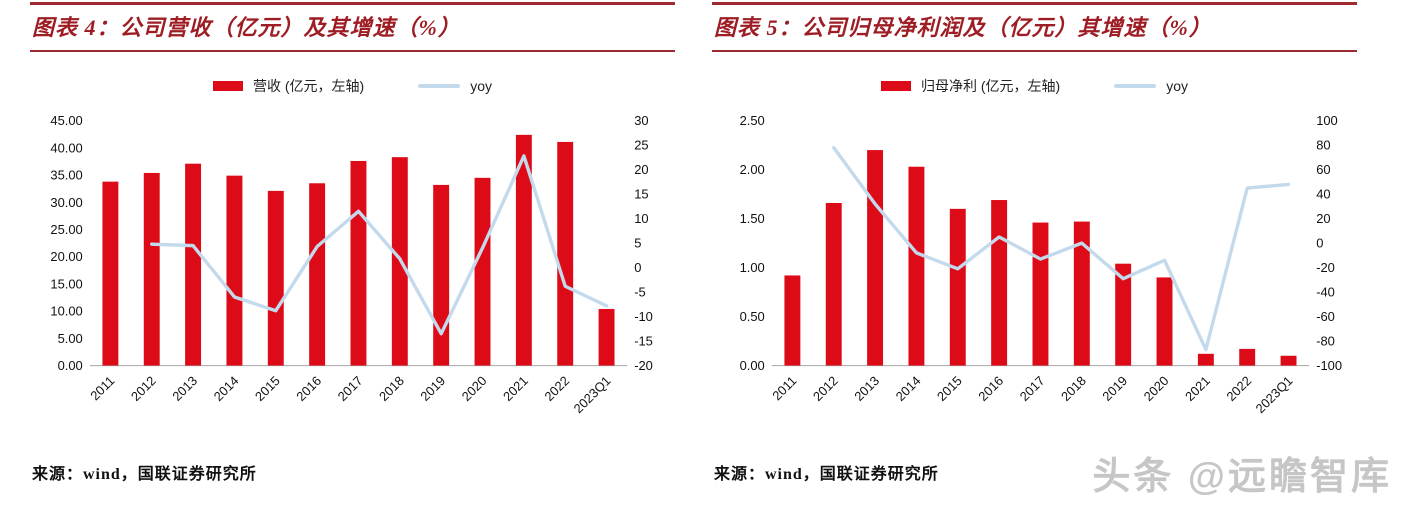  I want to click on chart-legend: 归母净利 (亿元，左轴) yoy, so click(1034, 86).